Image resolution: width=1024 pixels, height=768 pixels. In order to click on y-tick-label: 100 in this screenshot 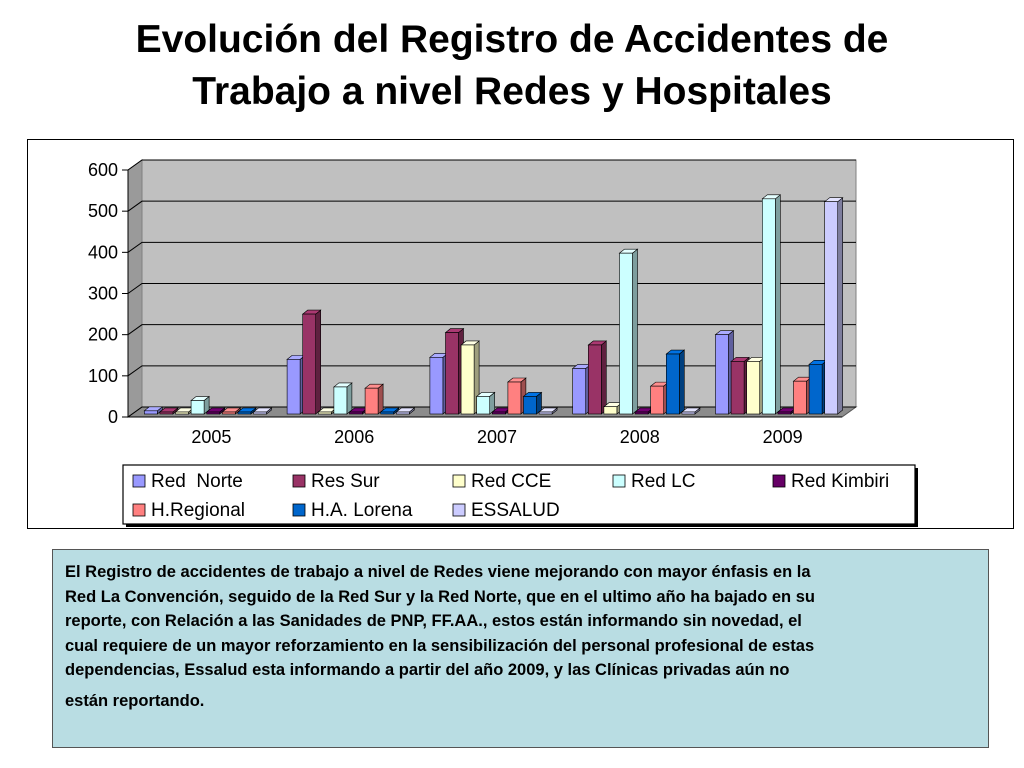, I will do `click(103, 376)`.